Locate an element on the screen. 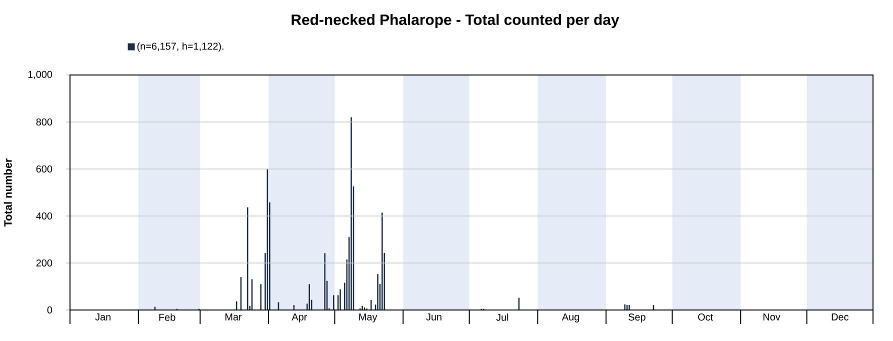 The height and width of the screenshot is (341, 893). legend-label: (n=6,157, h=1,122). is located at coordinates (180, 47).